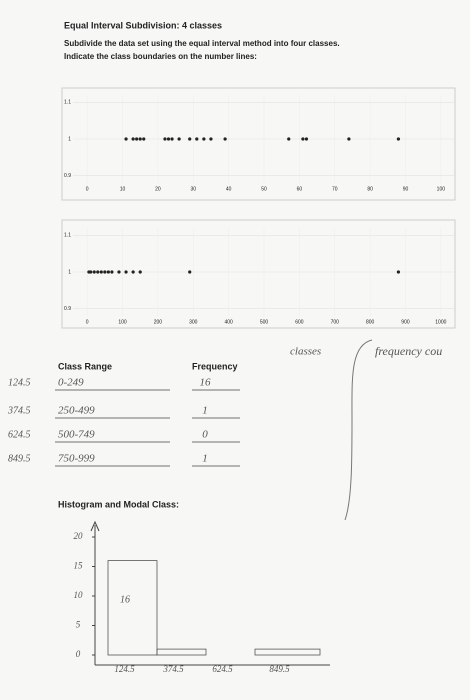 Image resolution: width=470 pixels, height=700 pixels. Describe the element at coordinates (335, 322) in the screenshot. I see `x-tick-label: 700` at that location.